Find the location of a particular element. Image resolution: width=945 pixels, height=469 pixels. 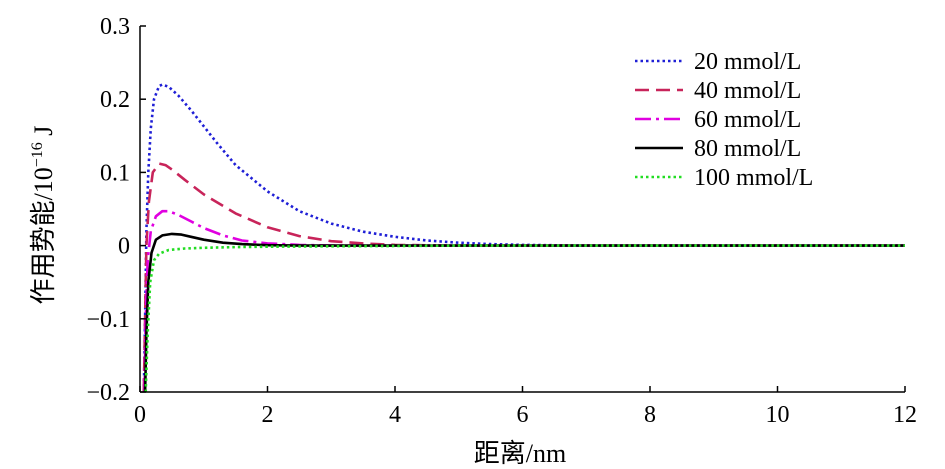

x-axis-title: 距离/nm is located at coordinates (520, 453).